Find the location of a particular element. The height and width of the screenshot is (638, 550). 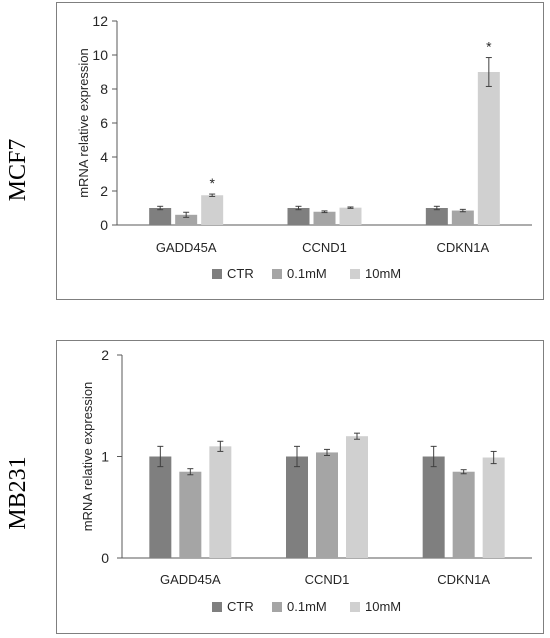

y-tick-label: 8 is located at coordinates (104, 89).